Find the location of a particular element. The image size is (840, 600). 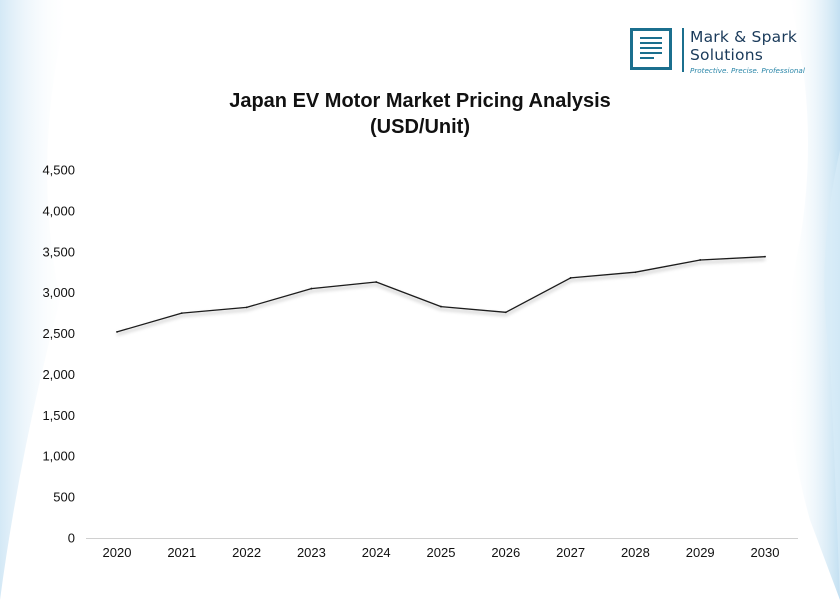

x-tick-label: 2023 is located at coordinates (311, 552).